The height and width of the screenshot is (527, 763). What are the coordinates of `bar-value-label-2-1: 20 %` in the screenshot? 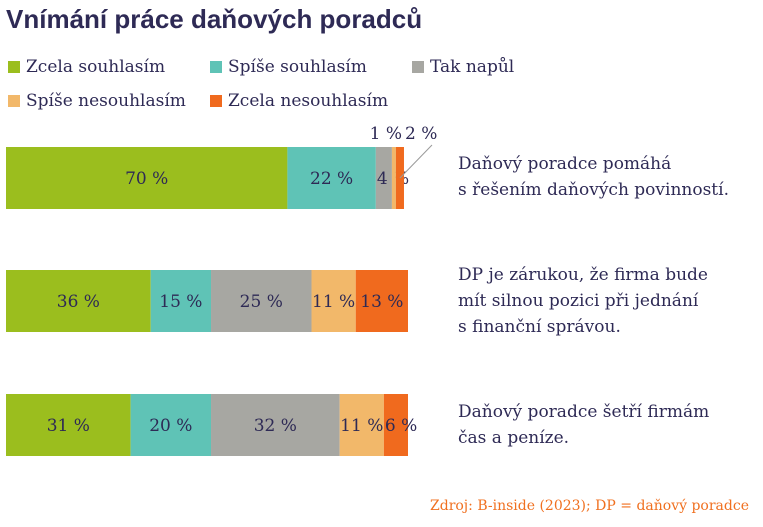 It's located at (170, 426).